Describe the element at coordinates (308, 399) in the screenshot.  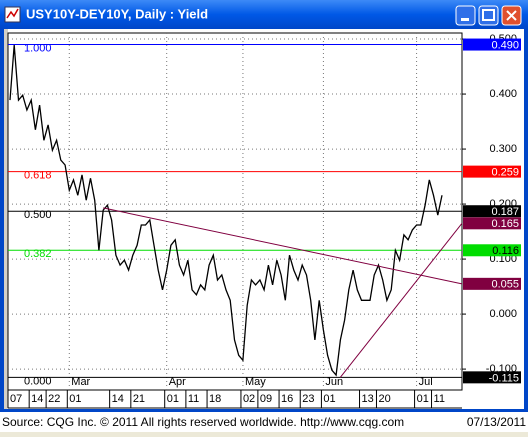
I see `x-tick-label: 23` at that location.